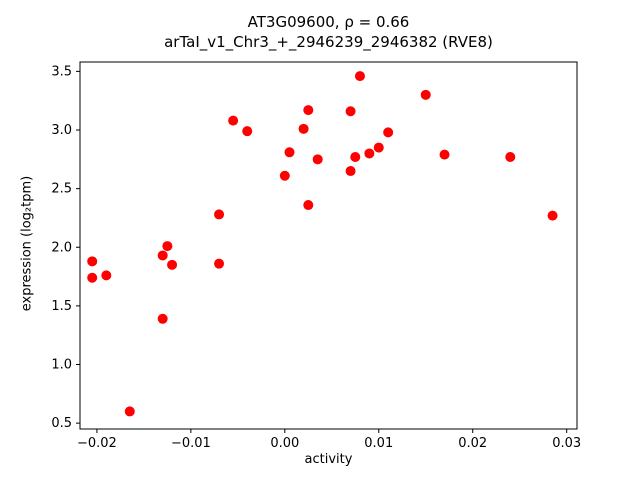  Describe the element at coordinates (97, 443) in the screenshot. I see `x-tick-label: −0.02` at that location.